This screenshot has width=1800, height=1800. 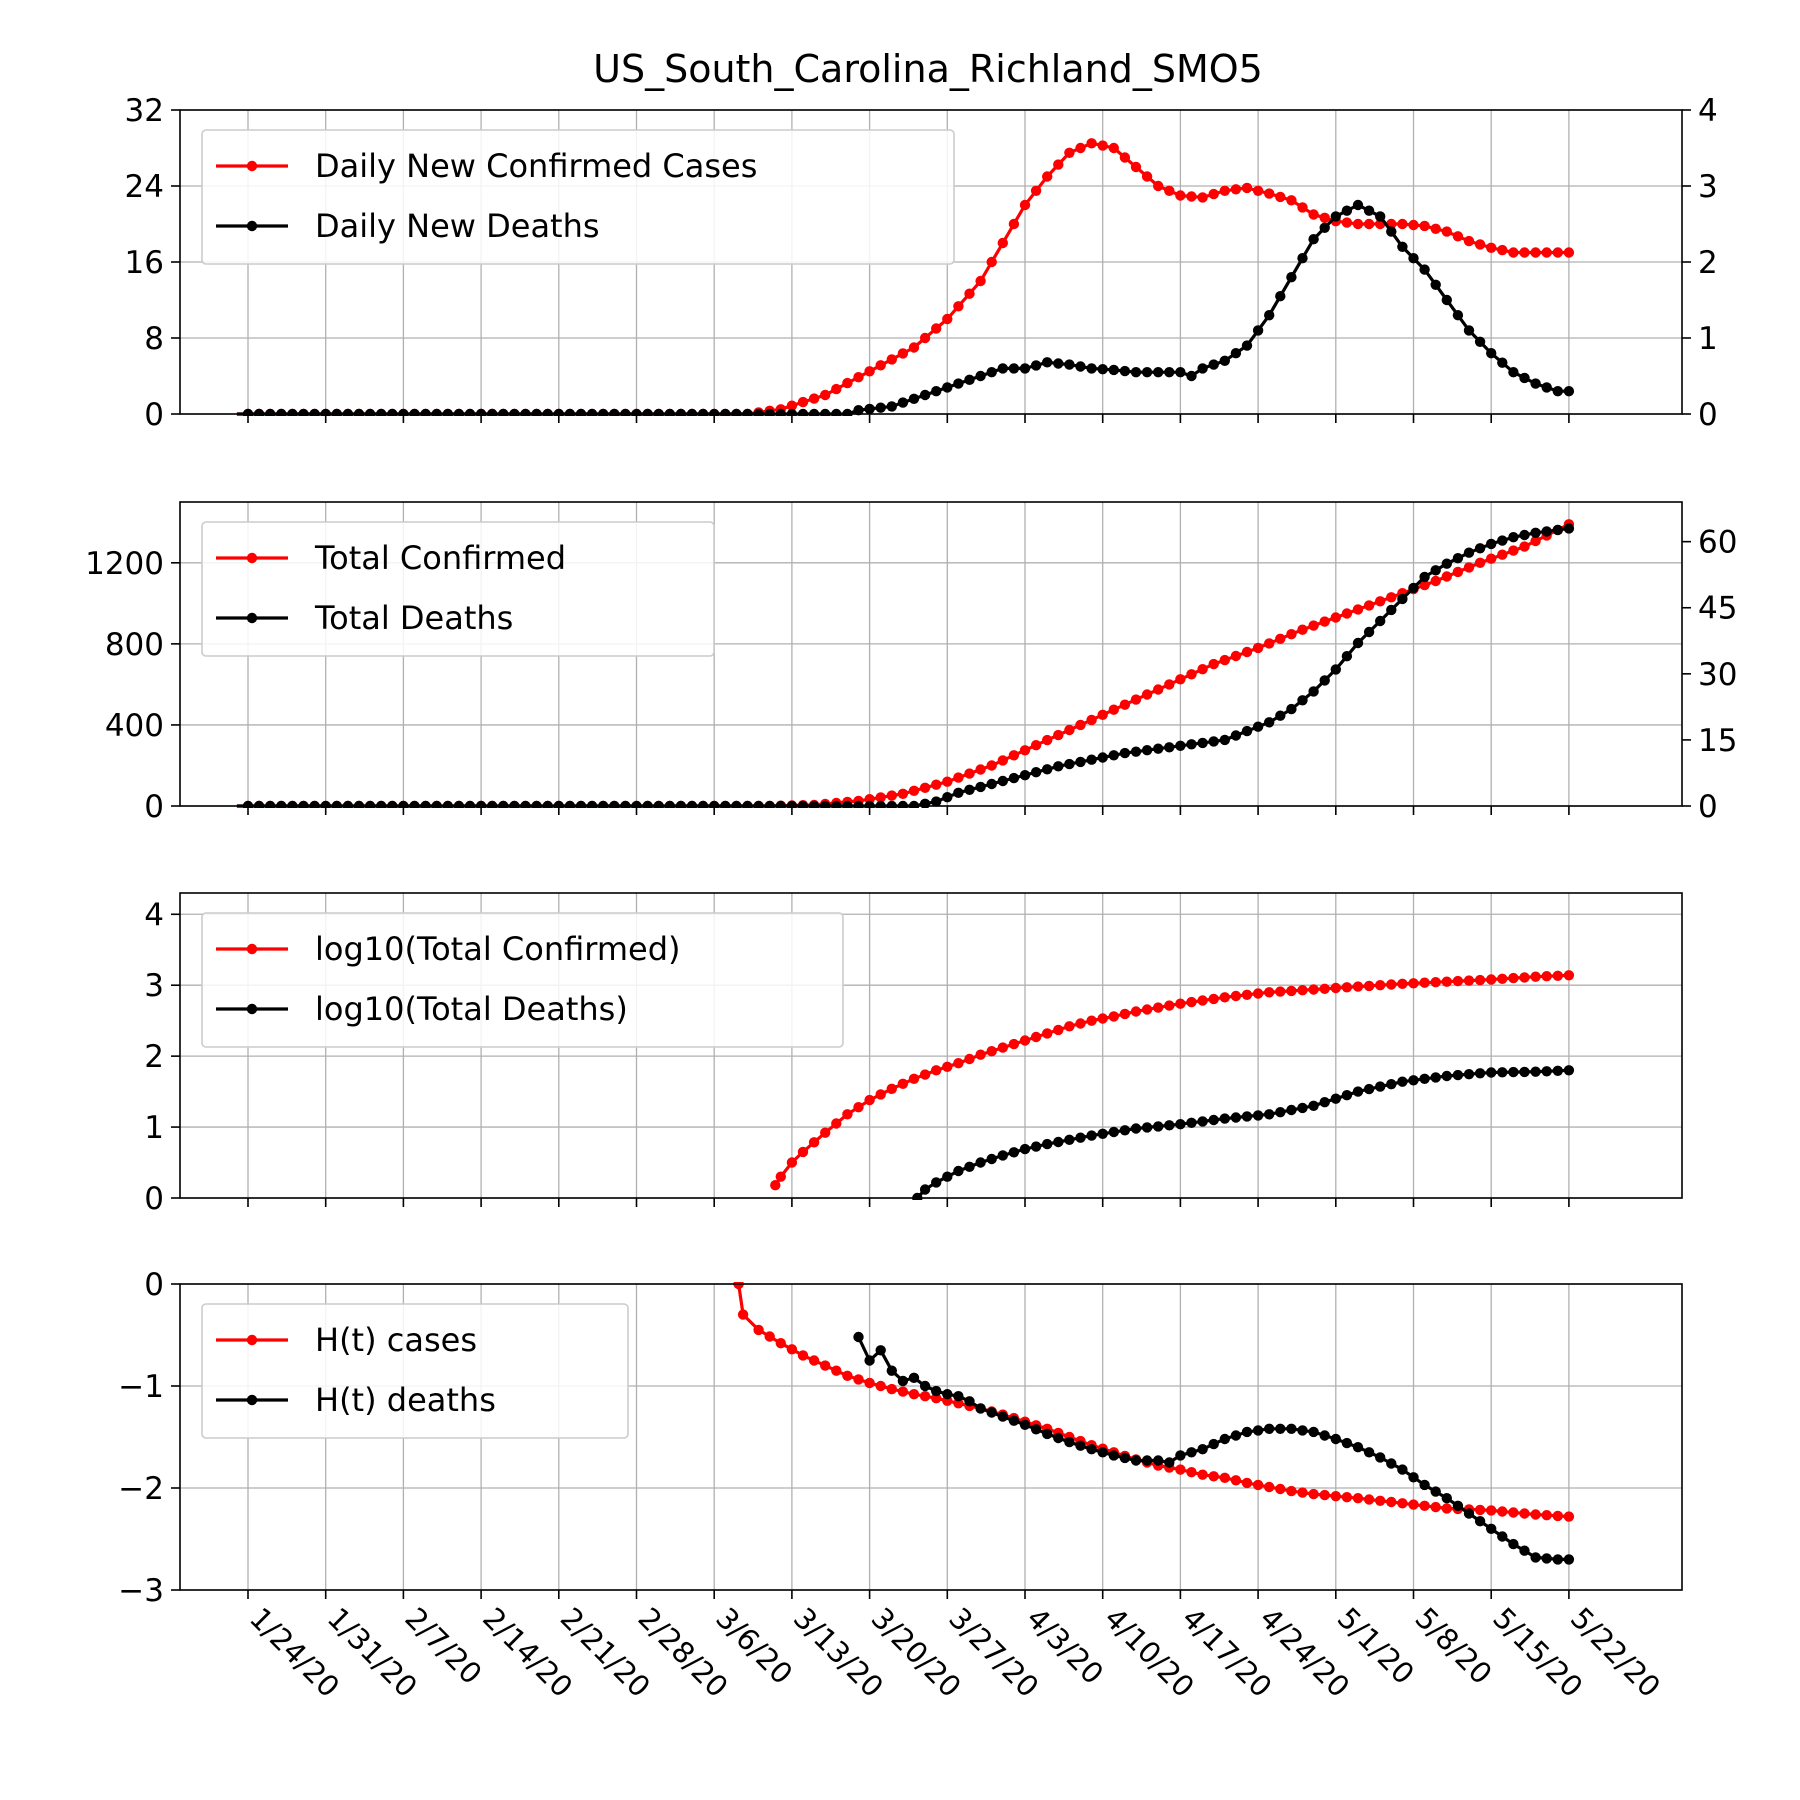 I want to click on legend-marker, so click(x=252, y=1009).